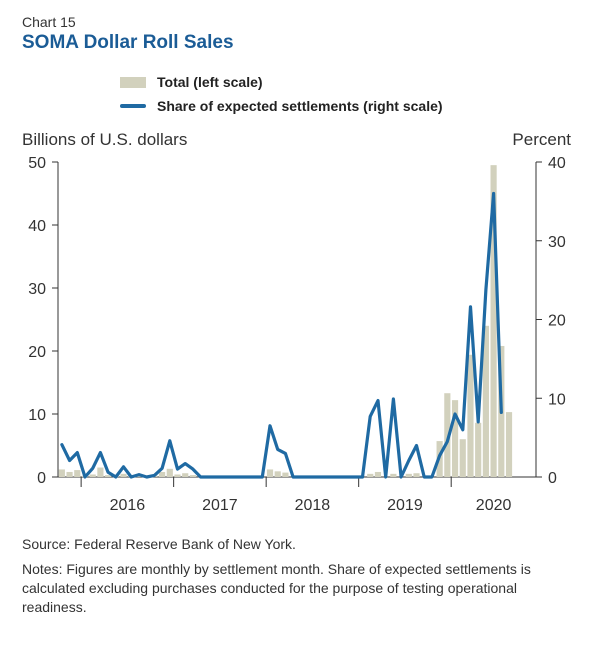 This screenshot has width=599, height=651. What do you see at coordinates (128, 42) in the screenshot?
I see `chart-title: SOMA Dollar Roll Sales` at bounding box center [128, 42].